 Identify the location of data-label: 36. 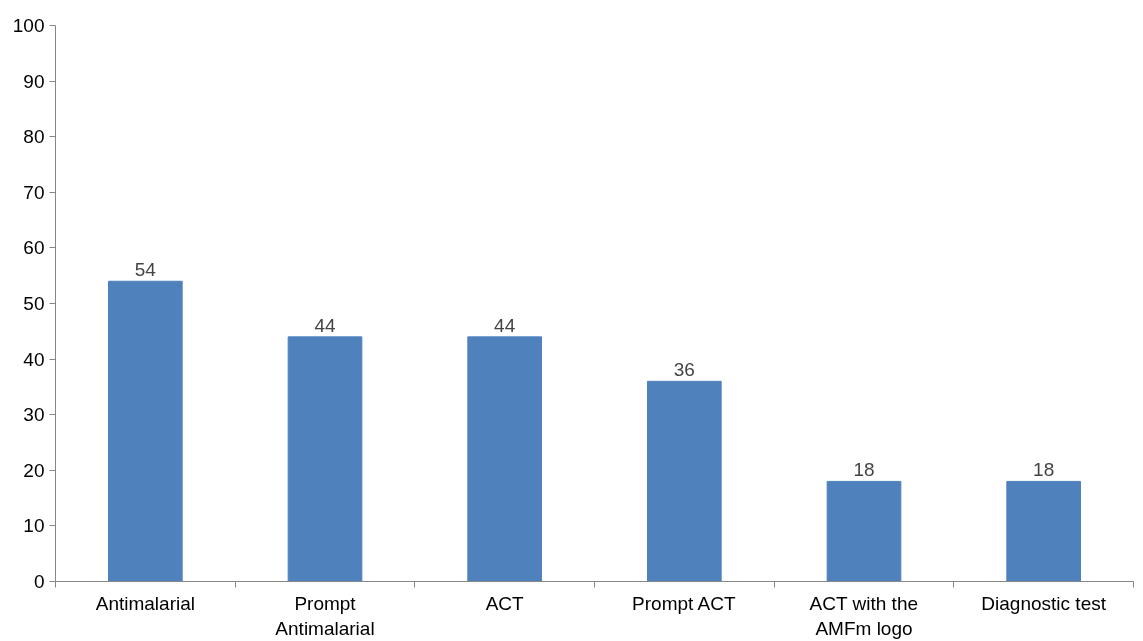
(684, 370).